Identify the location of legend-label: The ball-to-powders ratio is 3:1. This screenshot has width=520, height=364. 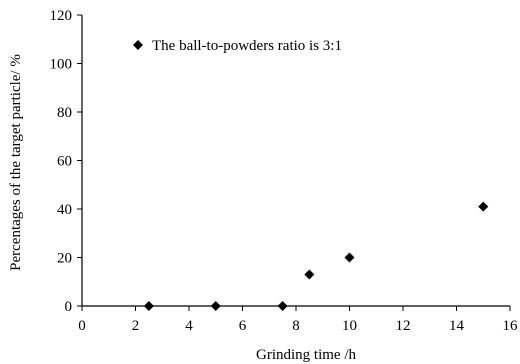
(247, 46).